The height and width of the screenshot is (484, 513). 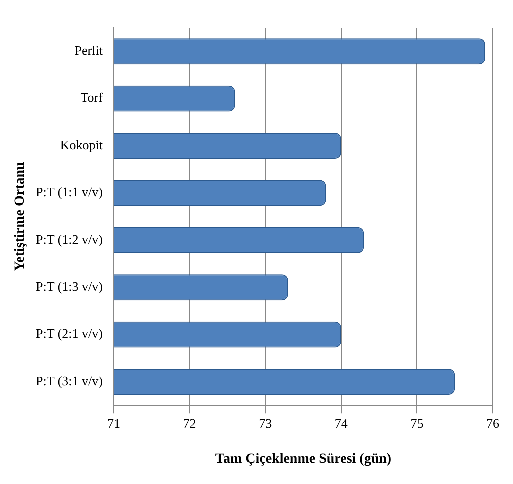 What do you see at coordinates (69, 239) in the screenshot?
I see `y-tick-label: P:T (1:2 v/v)` at bounding box center [69, 239].